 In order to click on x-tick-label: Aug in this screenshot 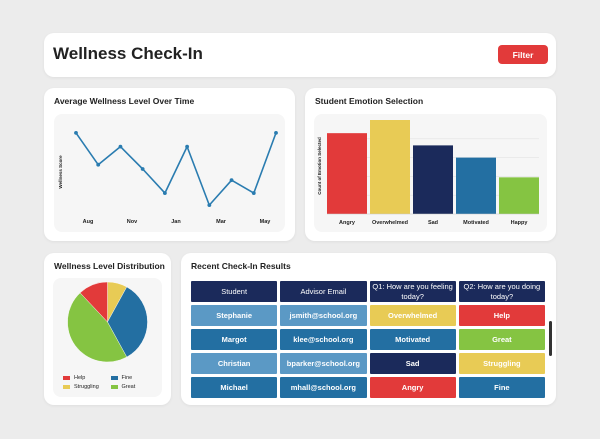, I will do `click(88, 222)`.